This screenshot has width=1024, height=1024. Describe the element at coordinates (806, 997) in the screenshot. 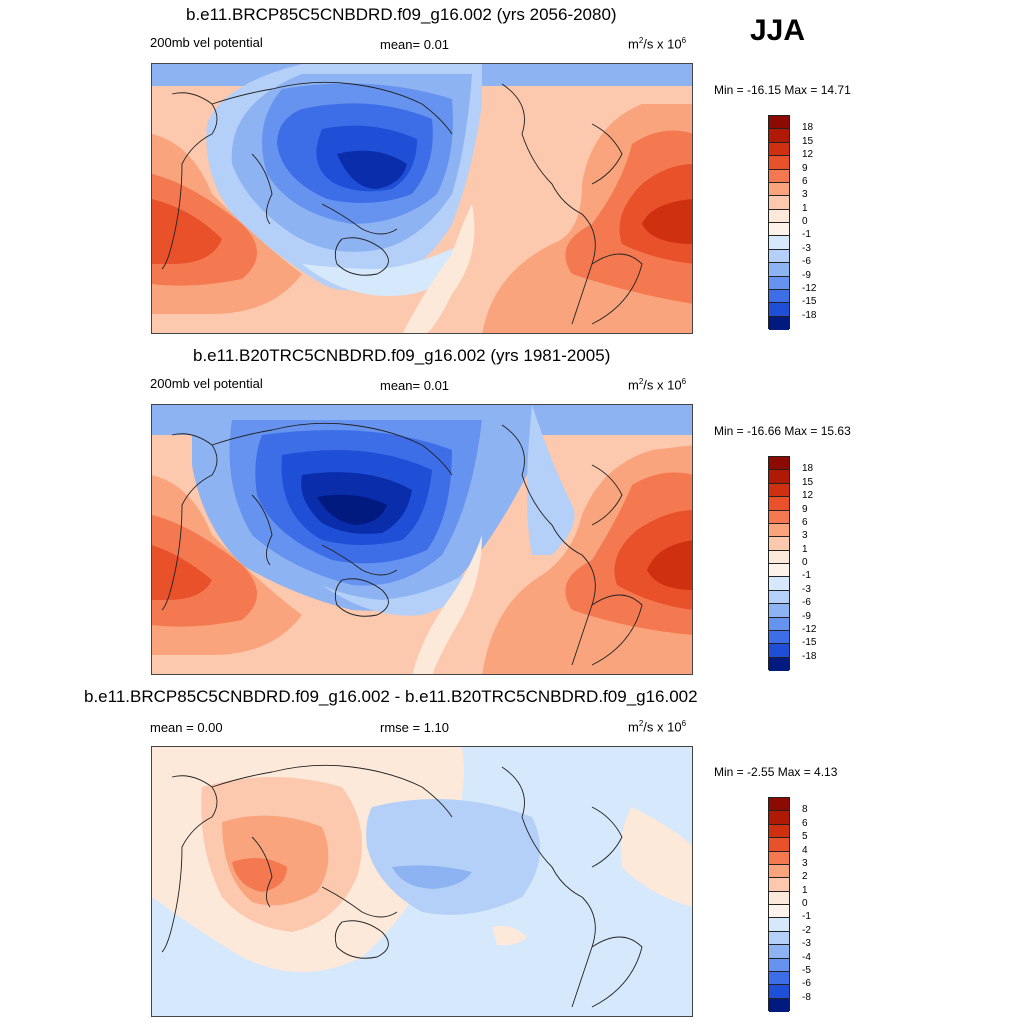

I see `colorbar-tick-label: -8` at that location.